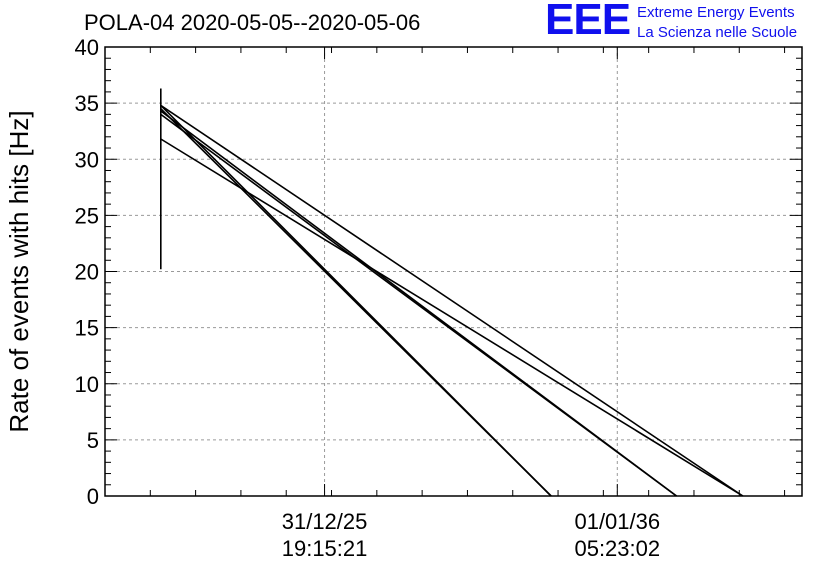 The image size is (836, 572). I want to click on y-tick-label: 35, so click(87, 103).